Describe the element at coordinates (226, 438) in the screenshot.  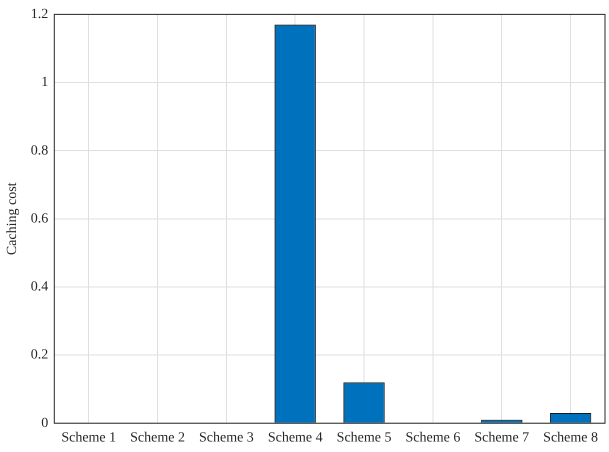
I see `x-tick-label: Scheme 3` at that location.